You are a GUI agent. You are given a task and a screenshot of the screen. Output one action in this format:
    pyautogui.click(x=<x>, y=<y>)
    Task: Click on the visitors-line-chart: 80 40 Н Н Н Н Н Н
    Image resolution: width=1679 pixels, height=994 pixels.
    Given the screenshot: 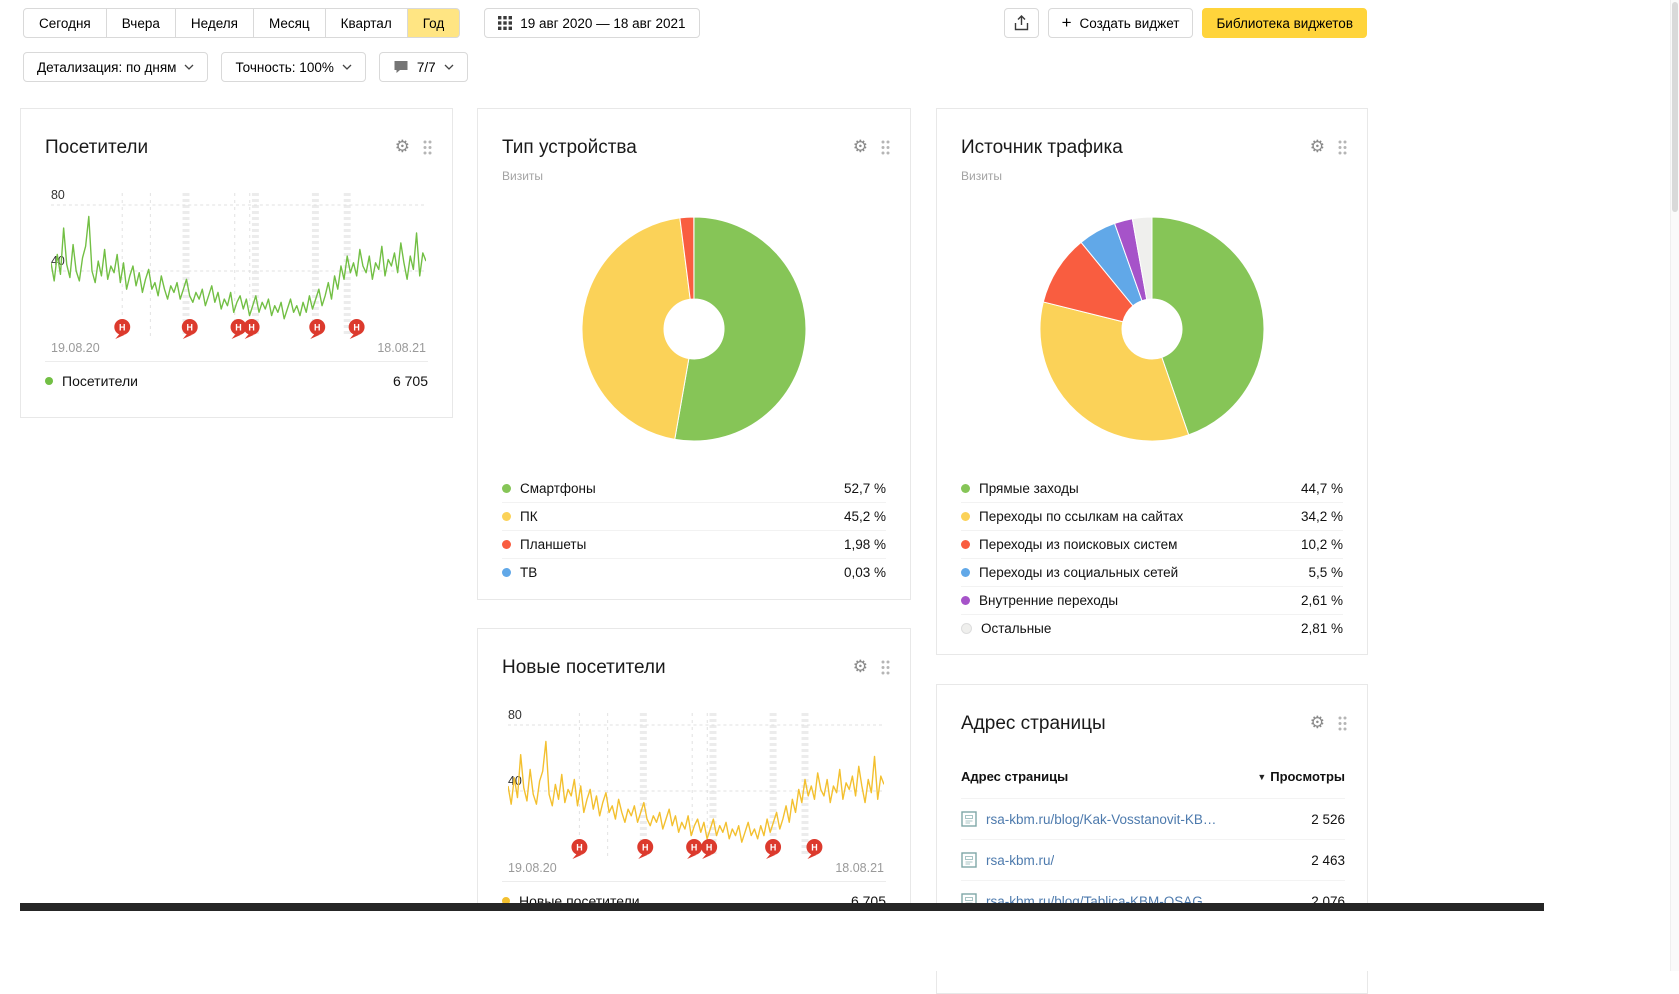 What is the action you would take?
    pyautogui.click(x=238, y=265)
    